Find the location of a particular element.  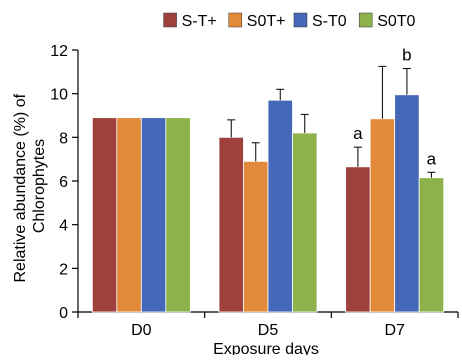

y-tick-label: 4 is located at coordinates (63, 226).